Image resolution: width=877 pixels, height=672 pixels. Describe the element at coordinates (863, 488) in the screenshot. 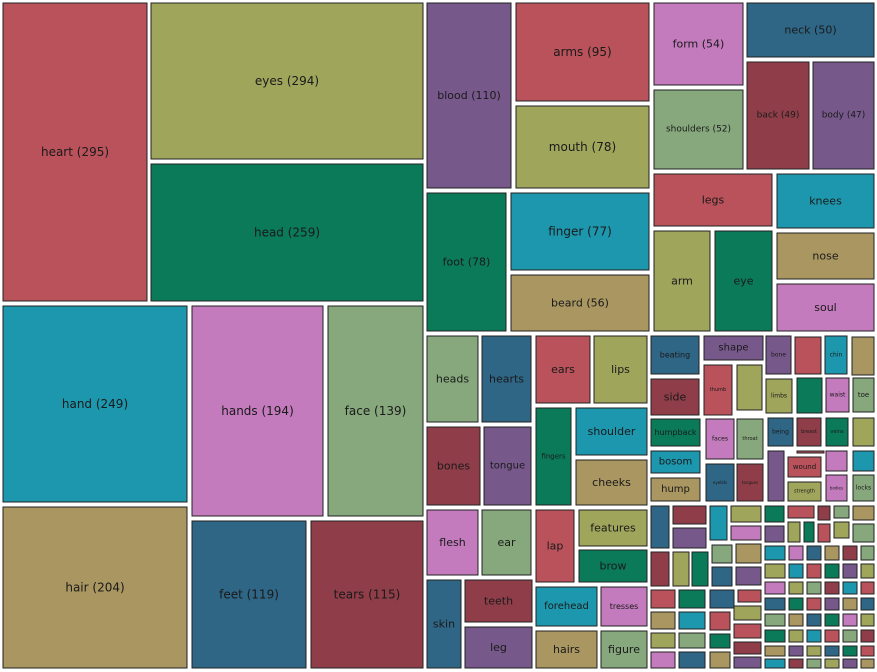

I see `tile-label-locks: locks` at that location.